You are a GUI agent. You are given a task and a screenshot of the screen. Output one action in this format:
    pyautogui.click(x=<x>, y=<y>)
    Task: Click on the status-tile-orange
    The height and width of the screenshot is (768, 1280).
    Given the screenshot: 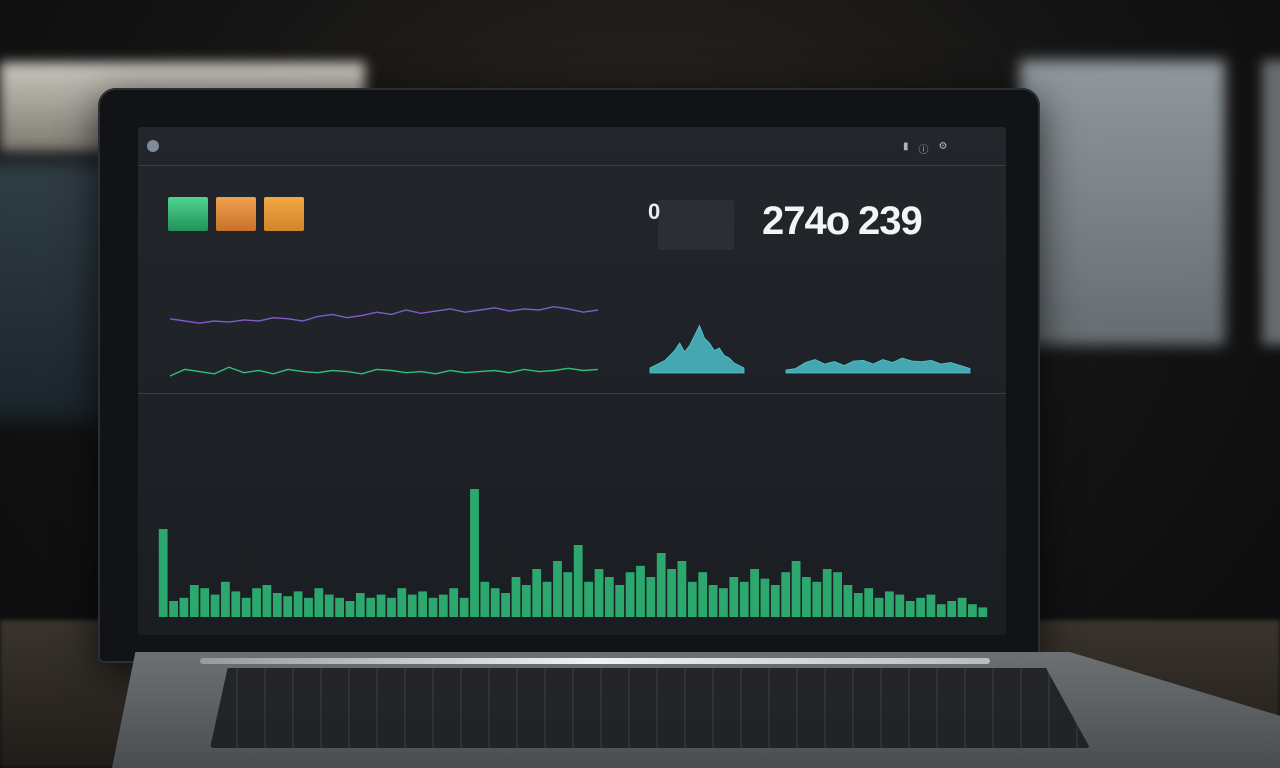 What is the action you would take?
    pyautogui.click(x=236, y=214)
    